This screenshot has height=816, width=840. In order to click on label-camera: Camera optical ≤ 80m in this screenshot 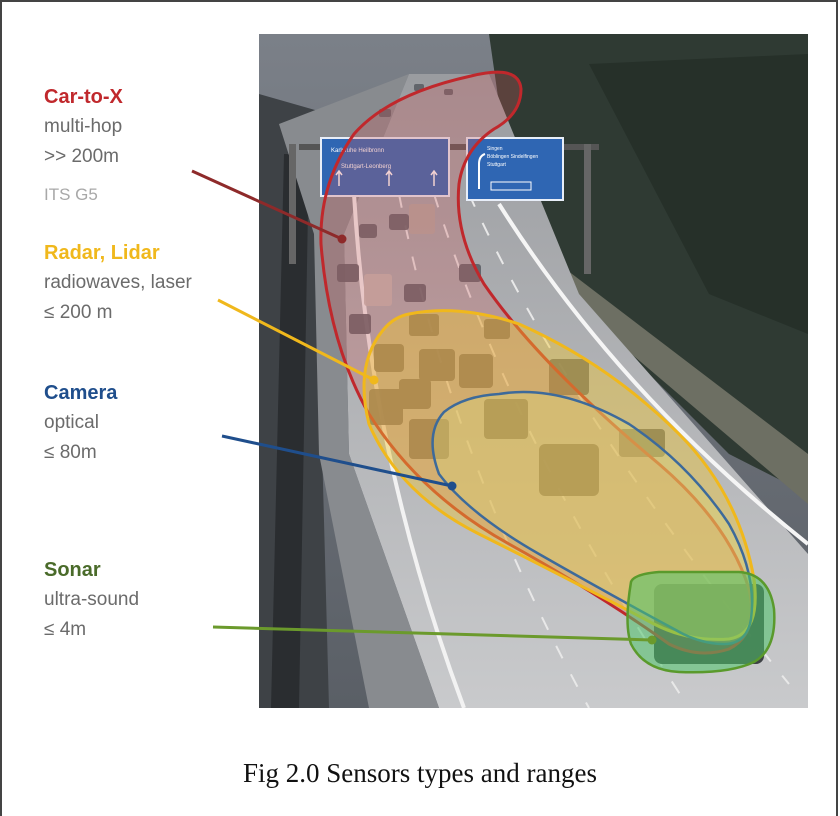, I will do `click(80, 423)`.